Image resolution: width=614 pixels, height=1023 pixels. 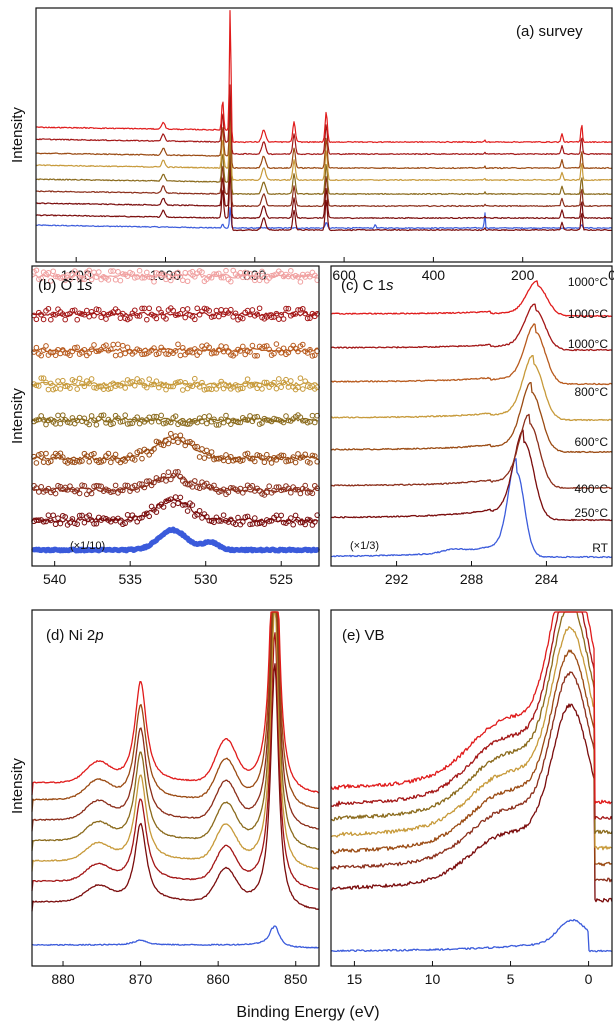 I want to click on vb-series-line, so click(x=471, y=708).